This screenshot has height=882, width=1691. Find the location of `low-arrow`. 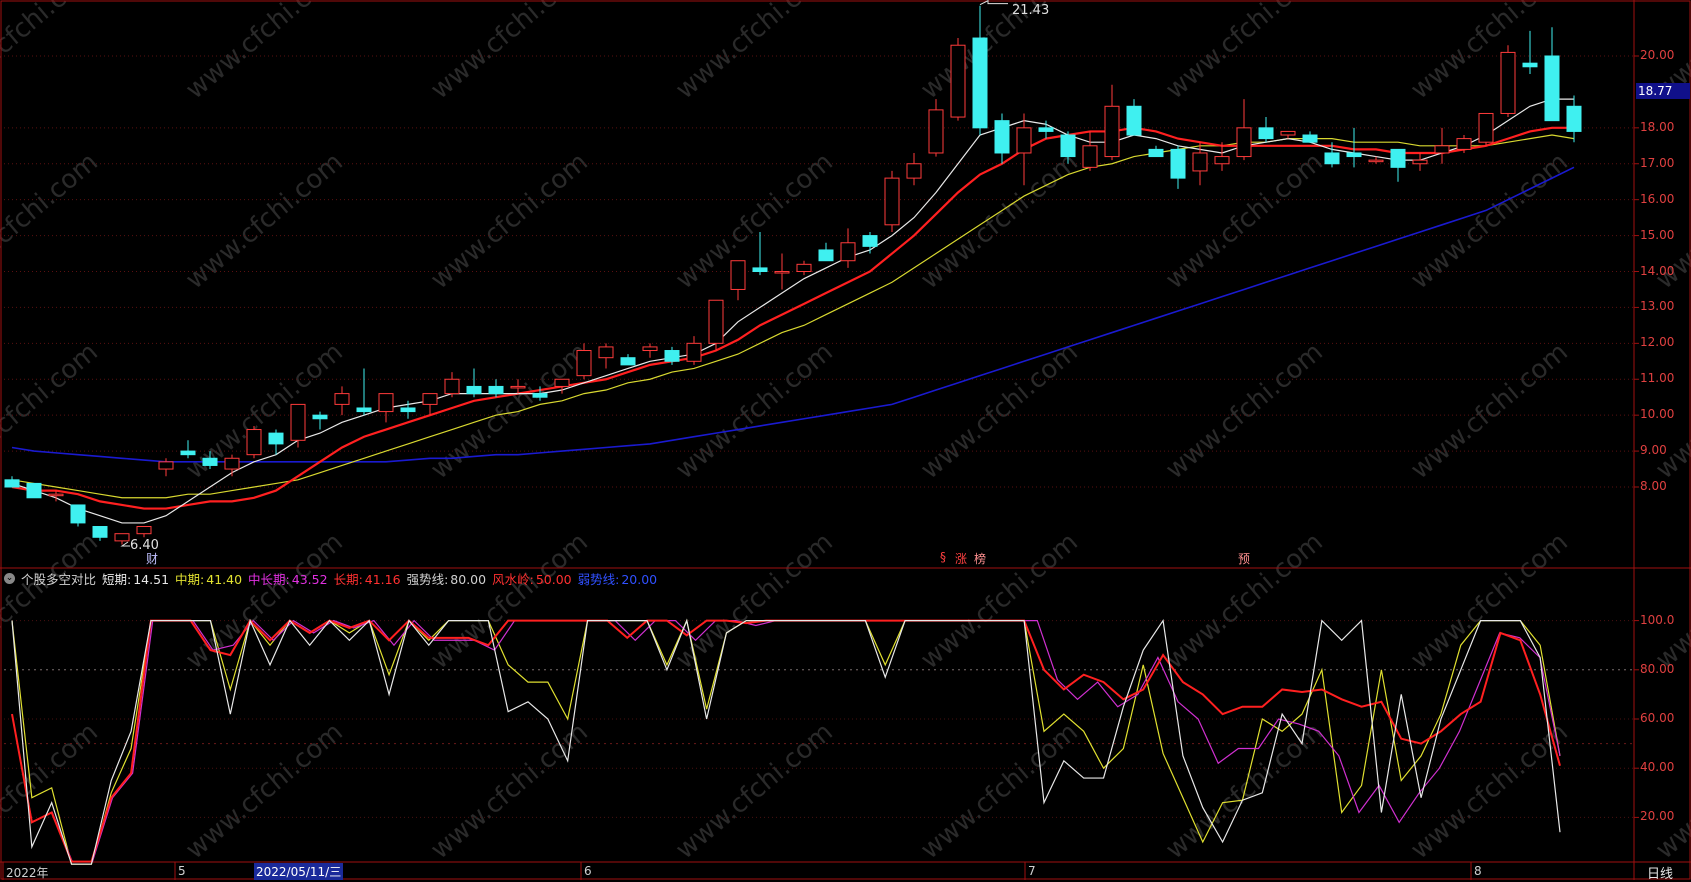

low-arrow is located at coordinates (125, 544).